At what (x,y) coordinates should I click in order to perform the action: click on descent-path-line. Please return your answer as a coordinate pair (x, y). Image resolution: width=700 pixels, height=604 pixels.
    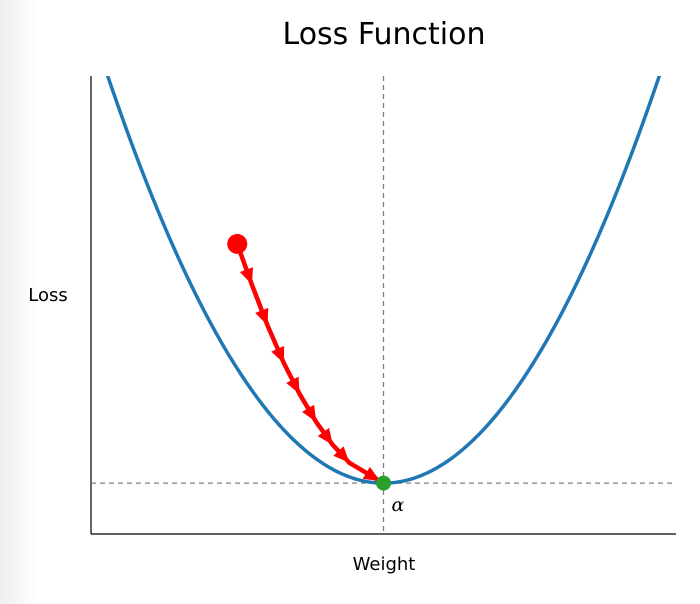
    Looking at the image, I should click on (310, 364).